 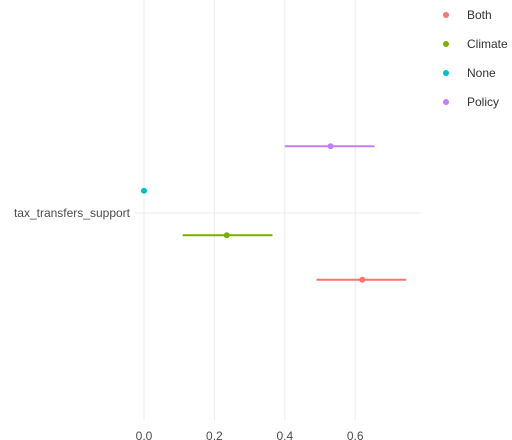 What do you see at coordinates (214, 434) in the screenshot?
I see `x-tick-label: 0.2` at bounding box center [214, 434].